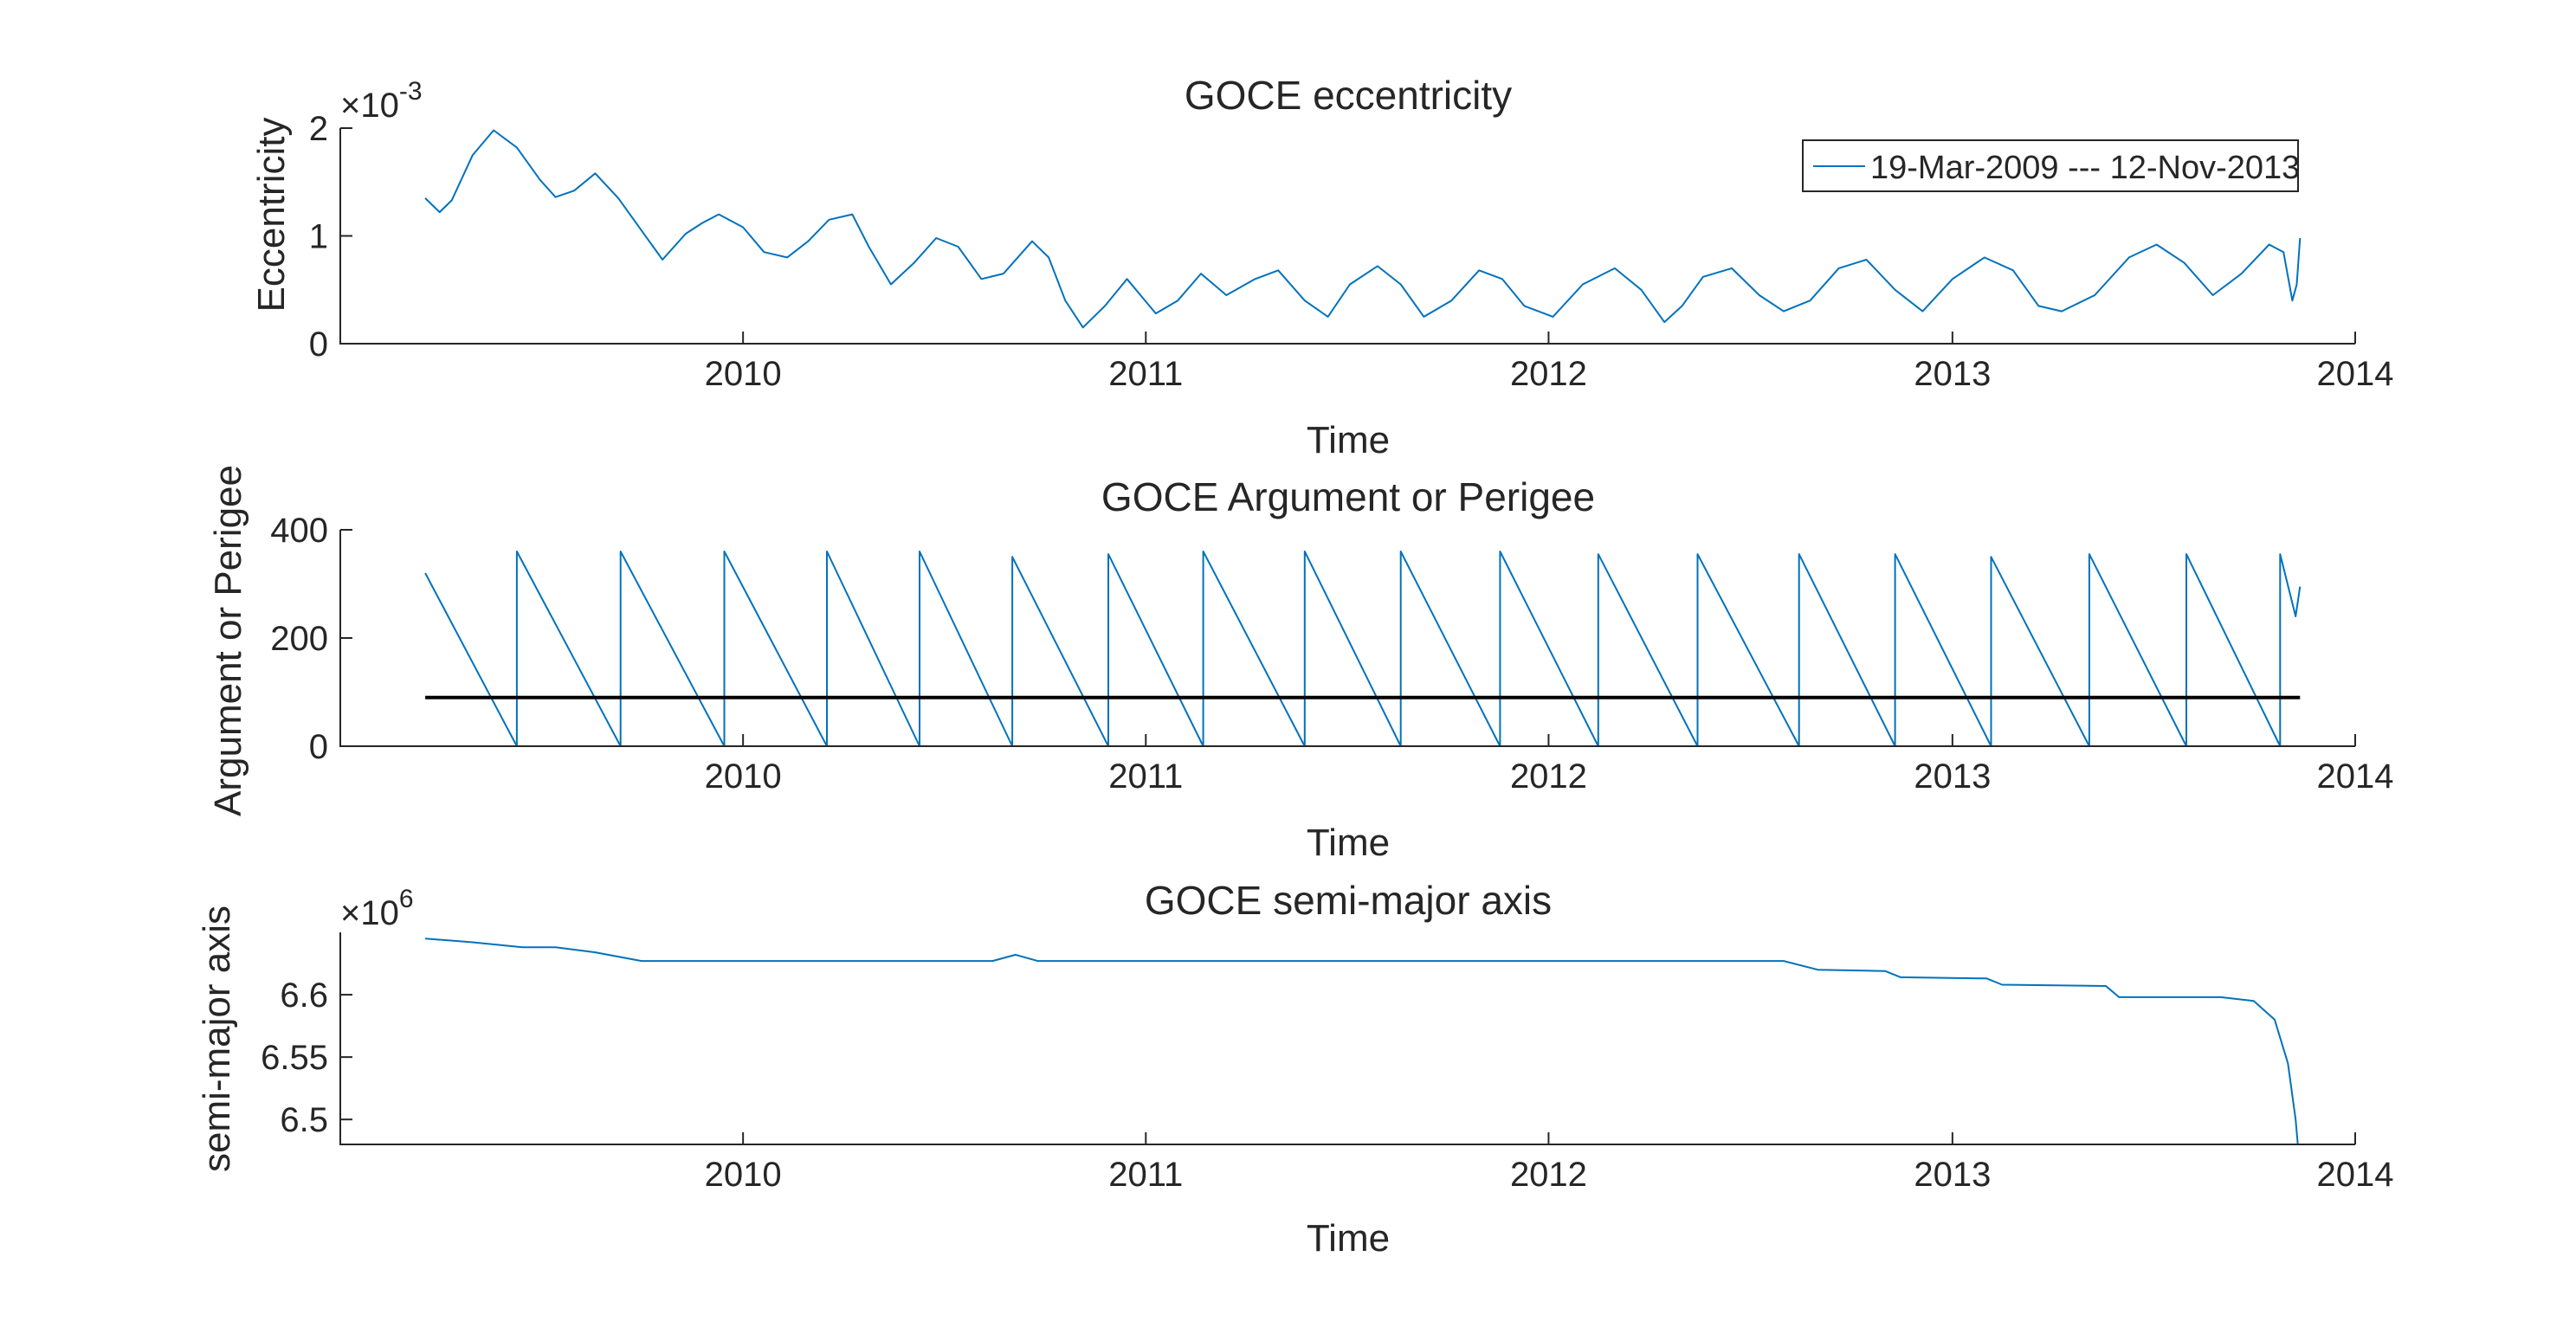  Describe the element at coordinates (228, 640) in the screenshot. I see `y-axis-title: Argument or Perigee` at that location.